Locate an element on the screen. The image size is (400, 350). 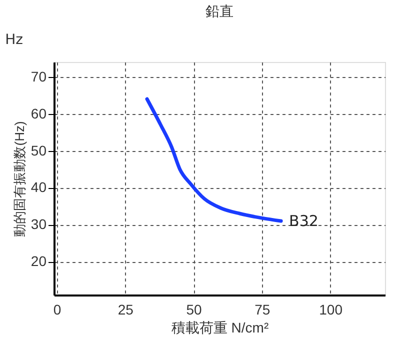
series-label: B32 is located at coordinates (303, 221).